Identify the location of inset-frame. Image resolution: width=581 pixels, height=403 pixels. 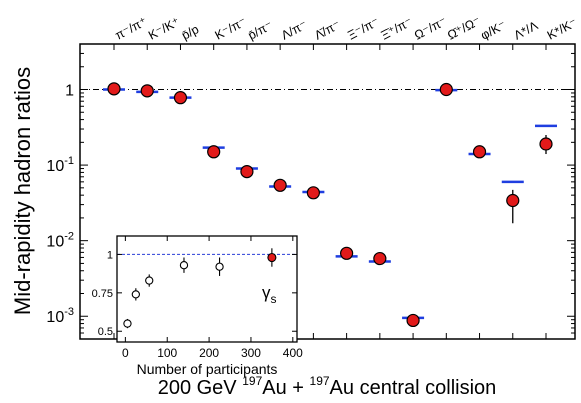
(207, 289).